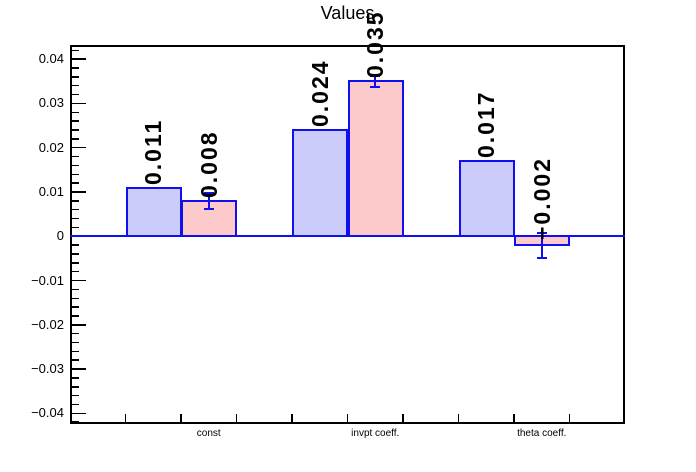 The width and height of the screenshot is (696, 472). Describe the element at coordinates (375, 44) in the screenshot. I see `bar-value-label: 0.035` at that location.